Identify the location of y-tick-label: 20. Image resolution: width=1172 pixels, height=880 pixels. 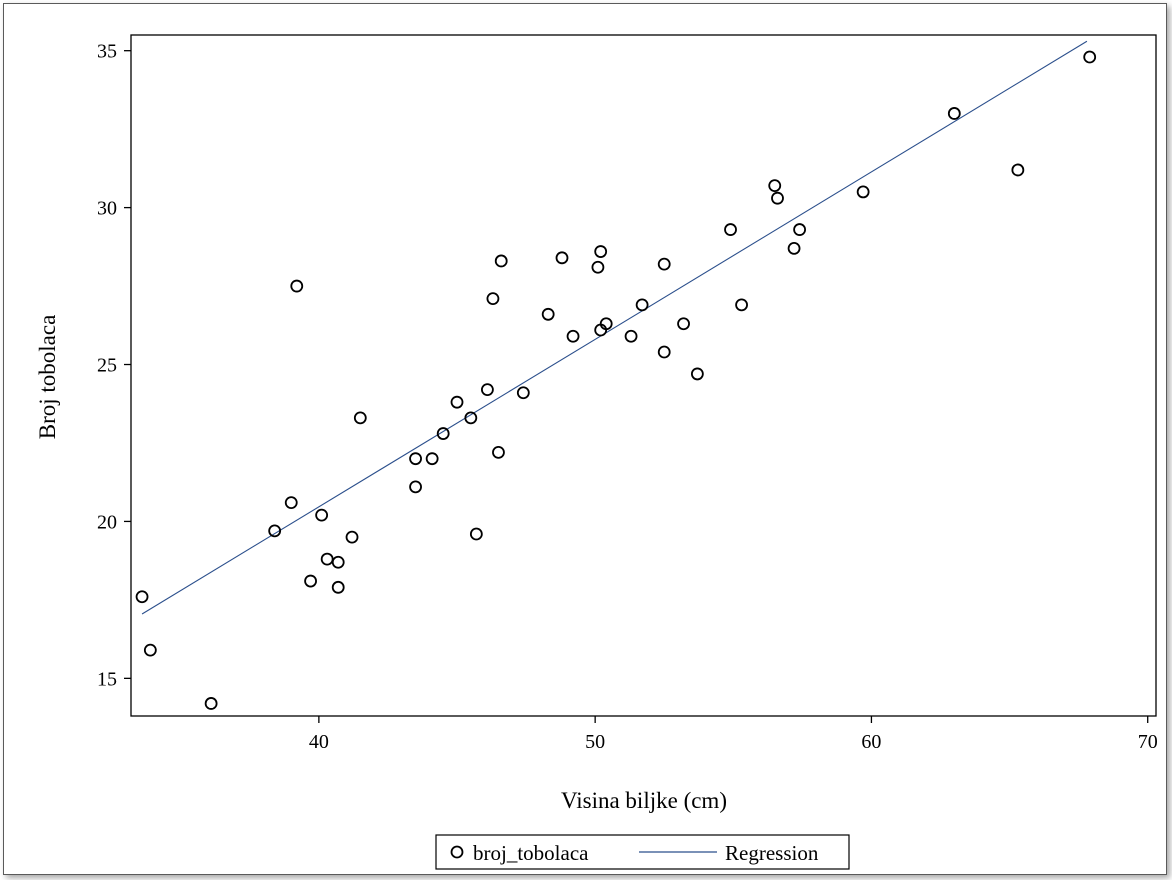
(107, 522).